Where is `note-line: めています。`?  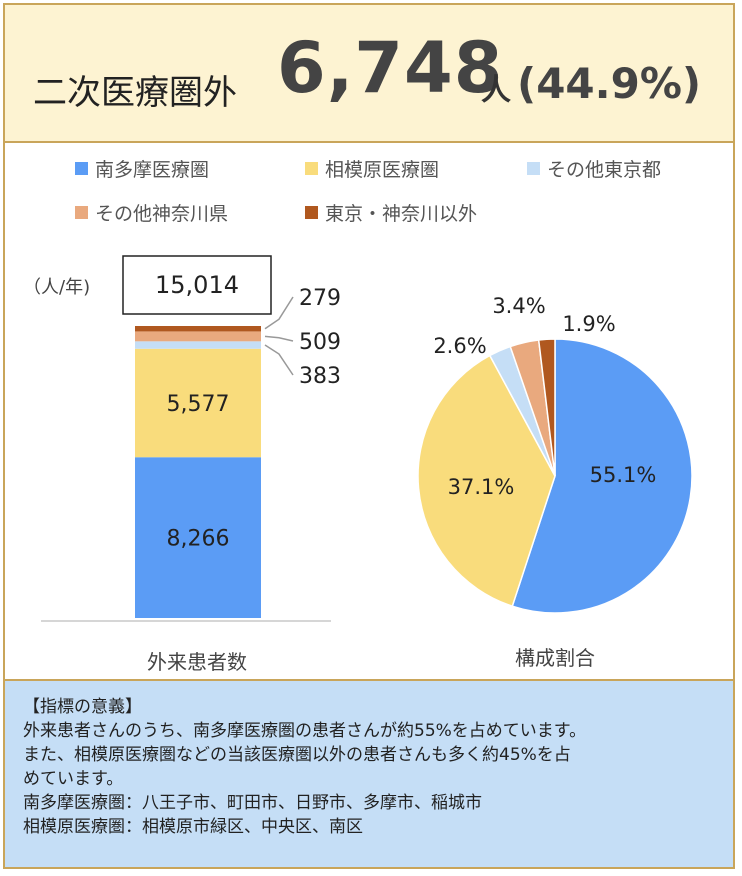
note-line: めています。 is located at coordinates (73, 779).